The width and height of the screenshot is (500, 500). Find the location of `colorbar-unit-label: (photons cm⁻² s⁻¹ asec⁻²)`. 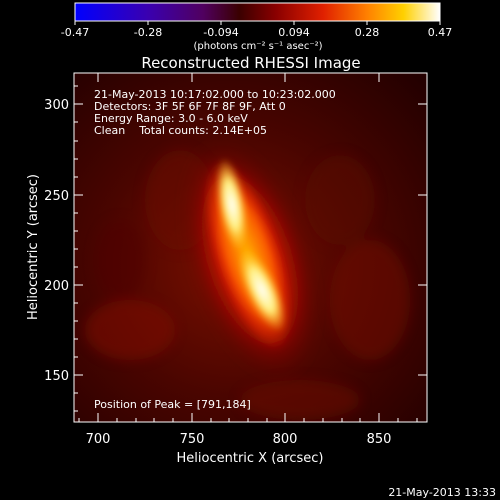

colorbar-unit-label: (photons cm⁻² s⁻¹ asec⁻²) is located at coordinates (257, 46).